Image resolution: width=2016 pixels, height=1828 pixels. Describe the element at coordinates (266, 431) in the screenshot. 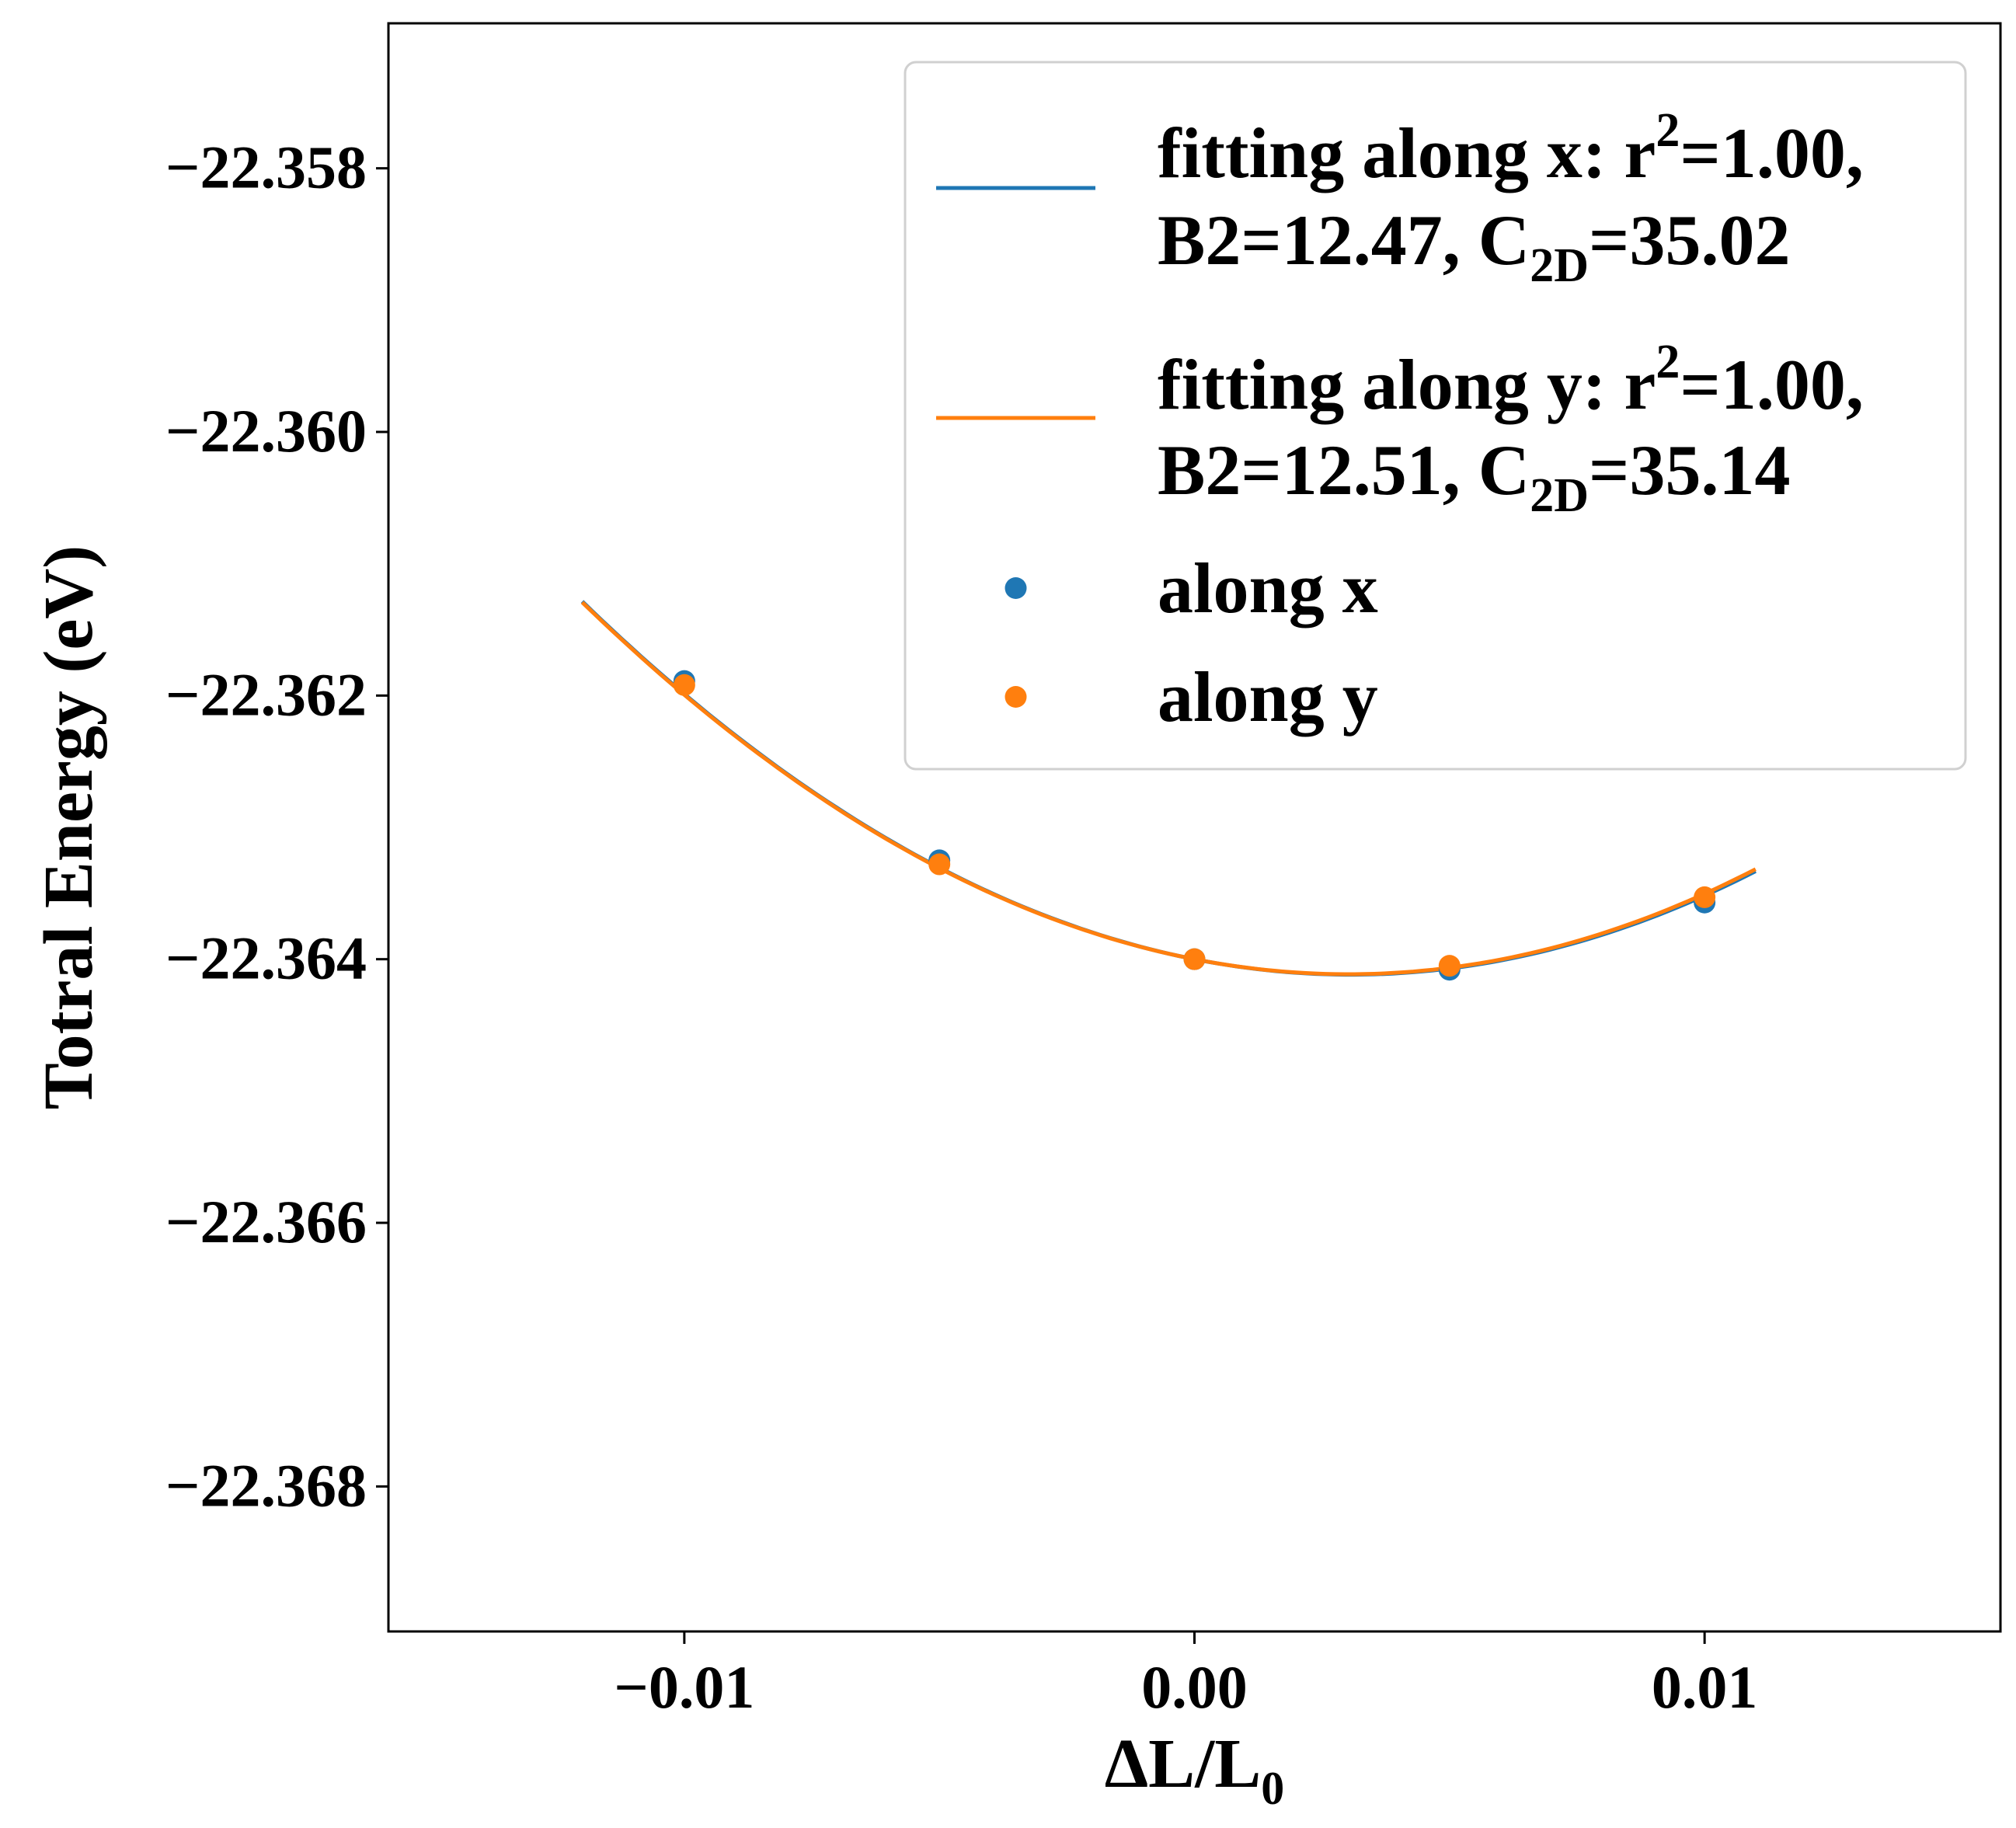

I see `y-tick-label: −22.360` at that location.